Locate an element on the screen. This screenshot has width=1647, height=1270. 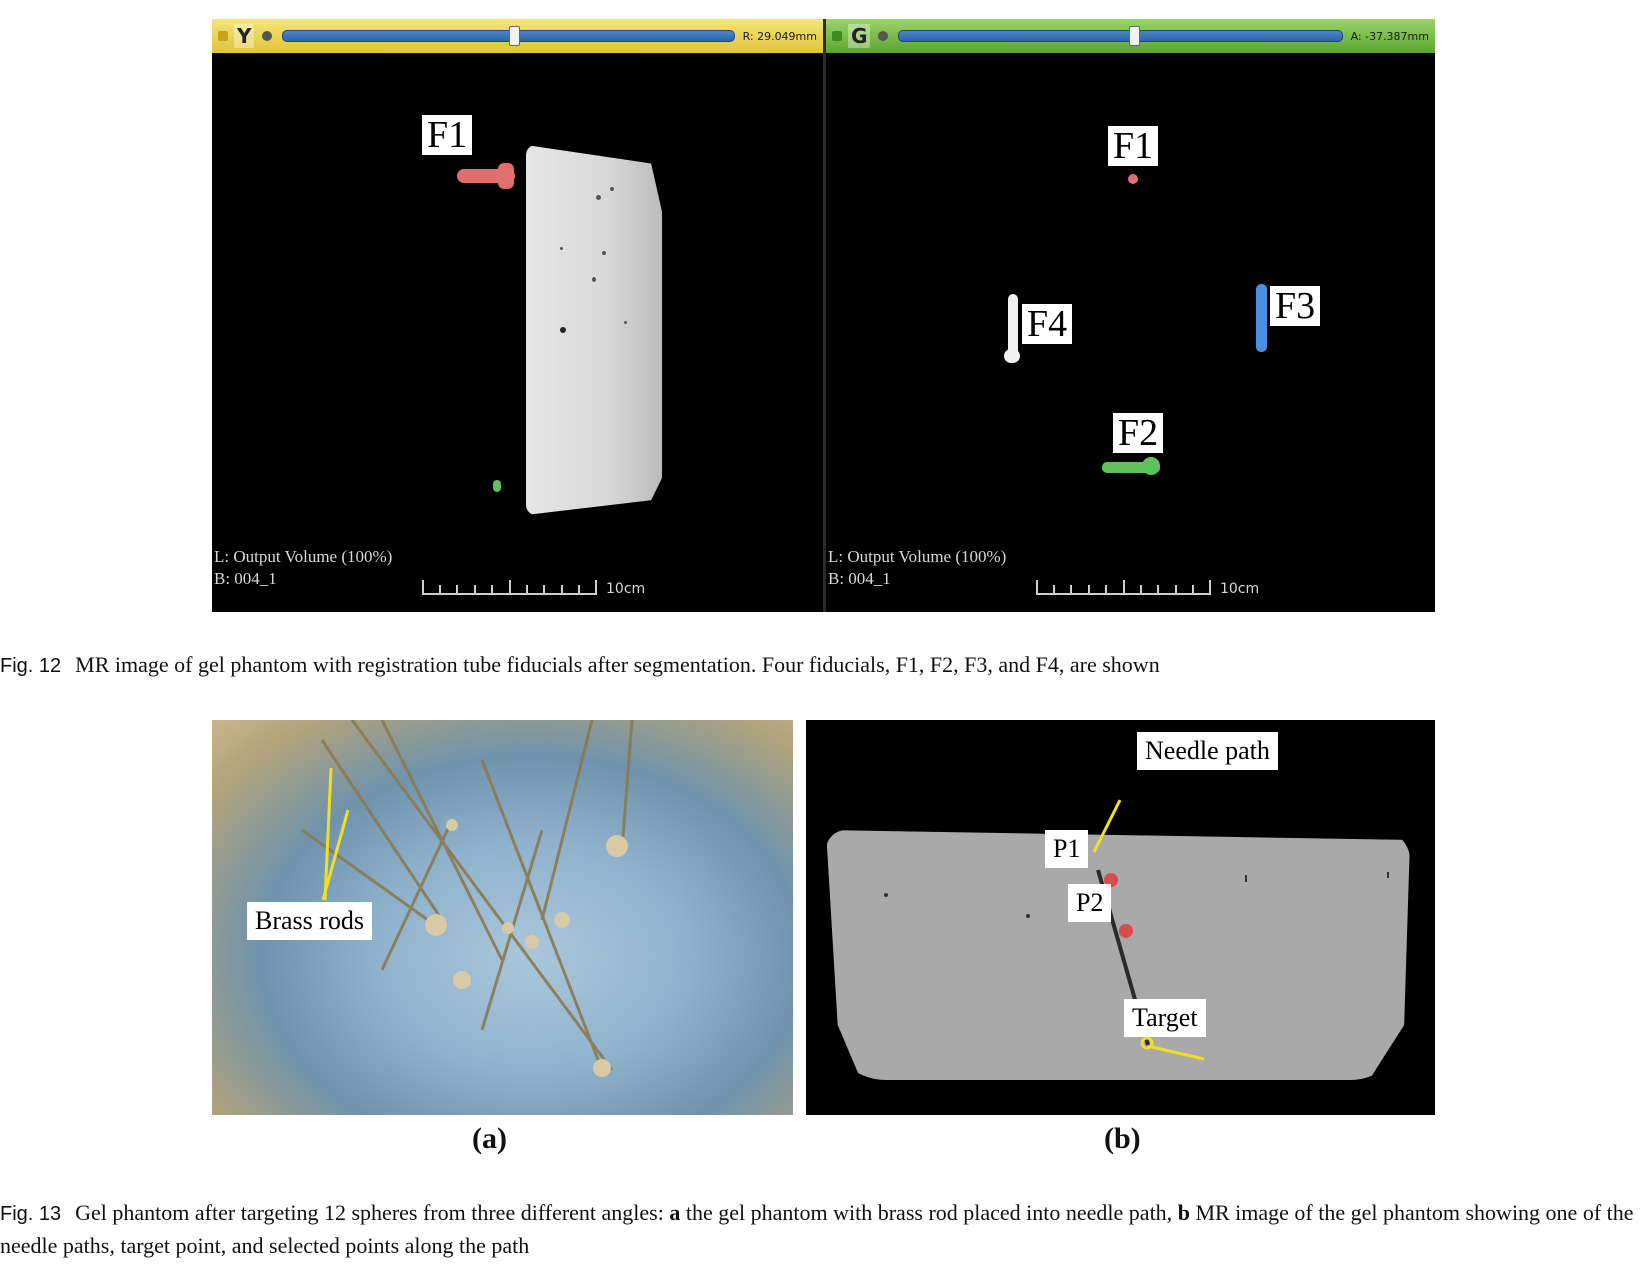
viewer-toolbar-yellow: Y R: 29.049mm is located at coordinates (517, 36).